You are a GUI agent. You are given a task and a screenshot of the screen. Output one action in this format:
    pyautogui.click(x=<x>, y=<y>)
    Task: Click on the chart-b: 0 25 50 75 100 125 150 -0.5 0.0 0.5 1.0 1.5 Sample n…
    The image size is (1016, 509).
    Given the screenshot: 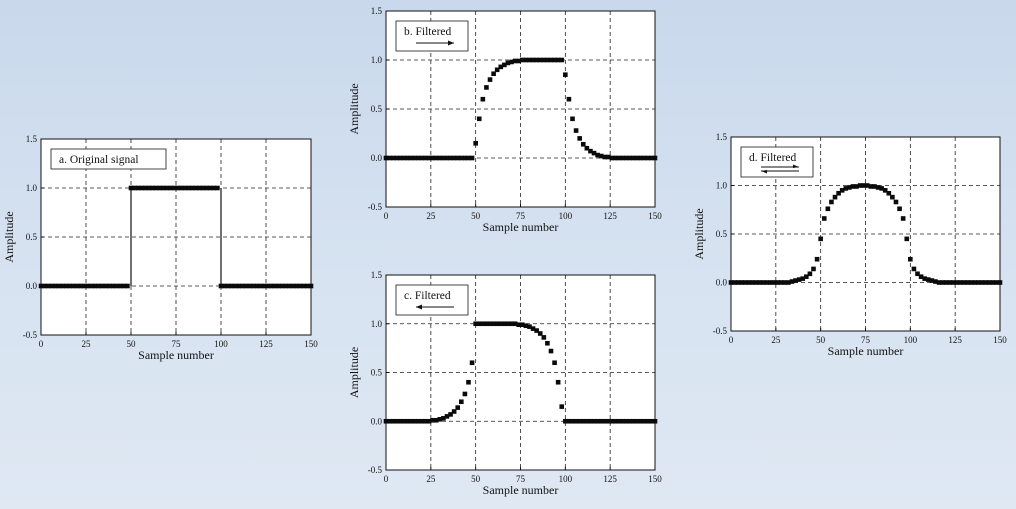 What is the action you would take?
    pyautogui.click(x=504, y=120)
    